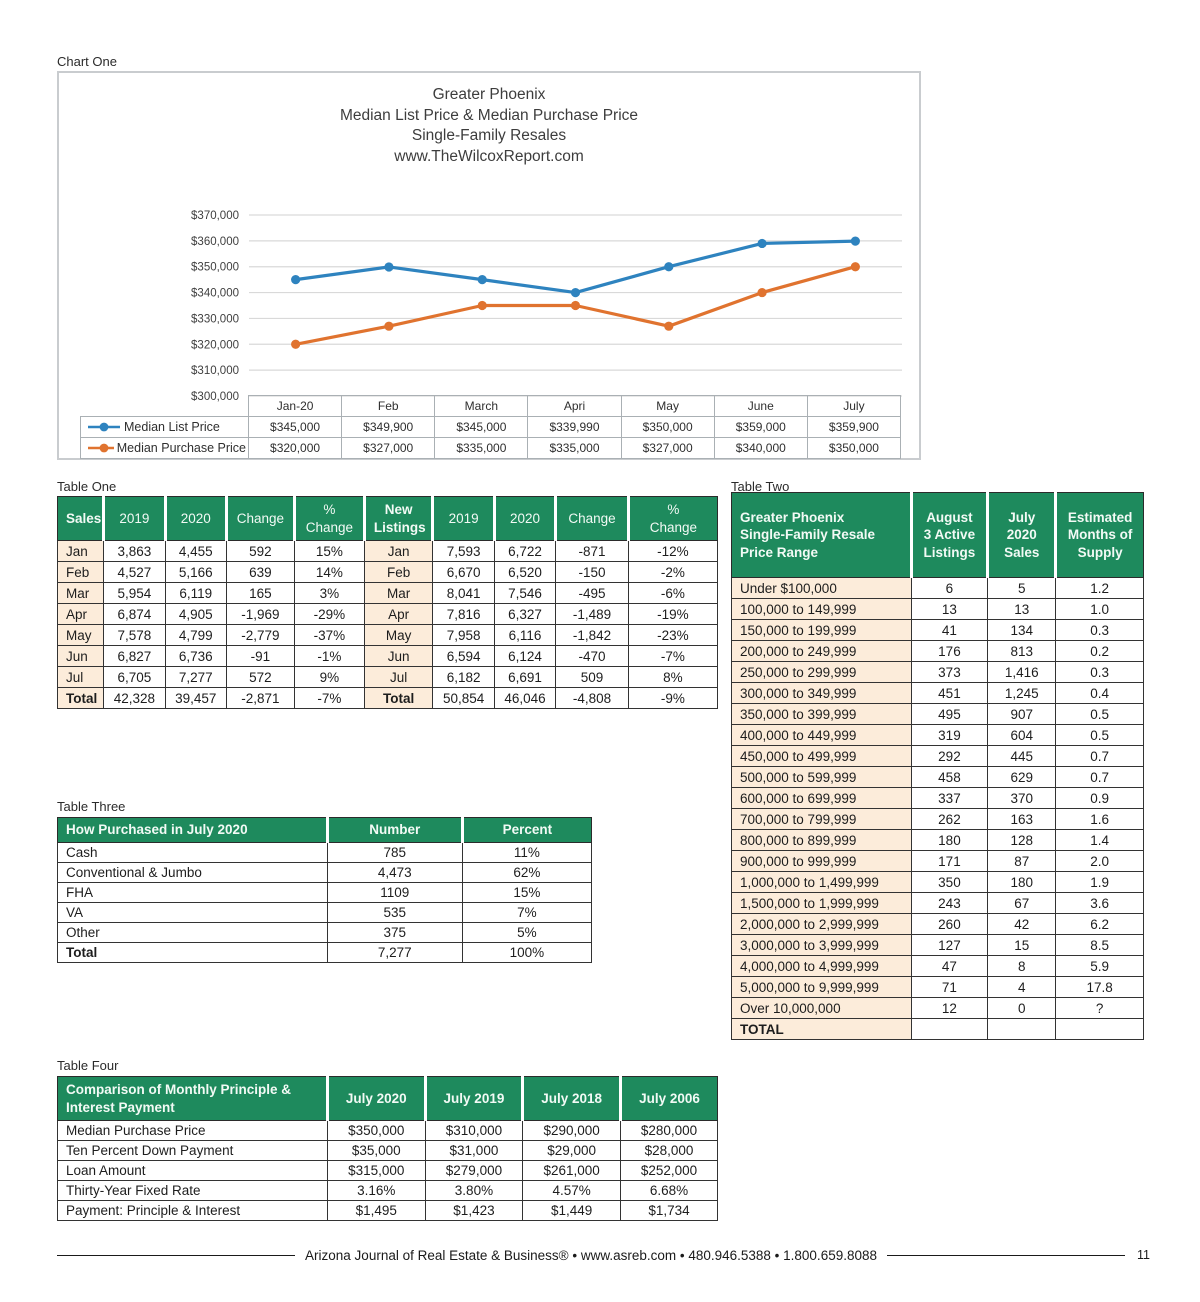 The height and width of the screenshot is (1302, 1200). I want to click on table-row: 2,000,000 to 2,999,999 260 42 6.2, so click(937, 924).